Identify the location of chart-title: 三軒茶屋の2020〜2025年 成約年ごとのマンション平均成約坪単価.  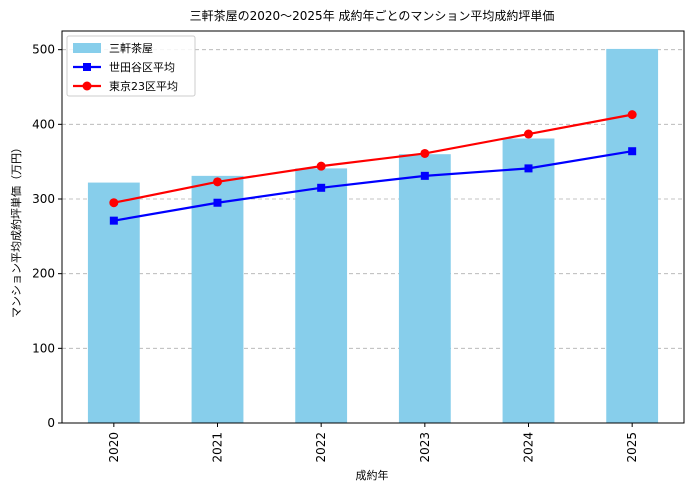
(372, 15).